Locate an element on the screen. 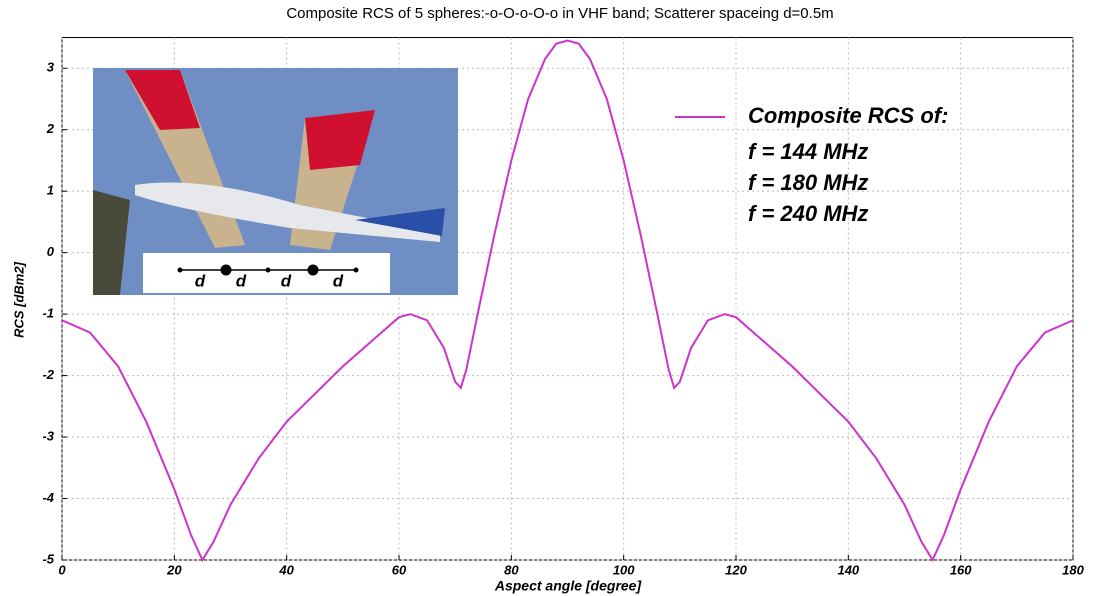 This screenshot has height=596, width=1093. x-tick-label: 0 is located at coordinates (62, 569).